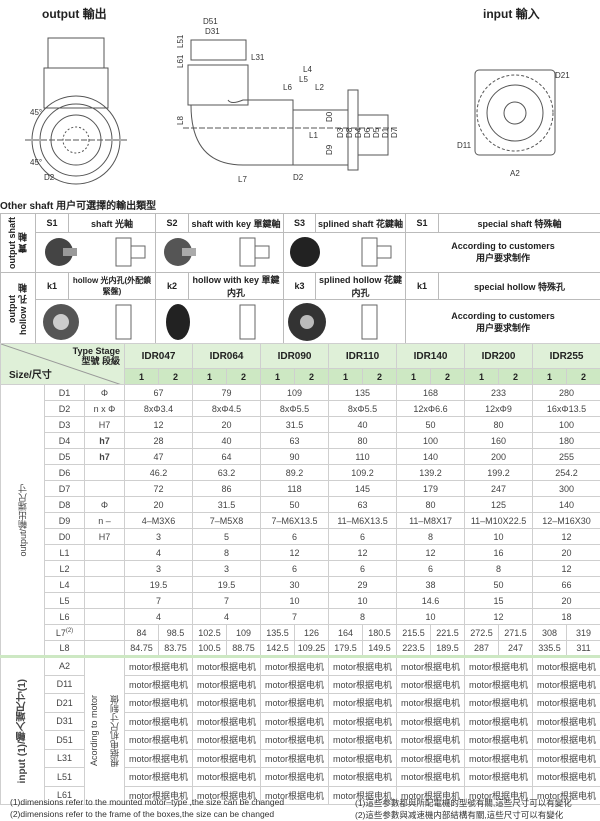 Image resolution: width=600 pixels, height=821 pixels. Describe the element at coordinates (65, 758) in the screenshot. I see `dimension-name: L31` at that location.